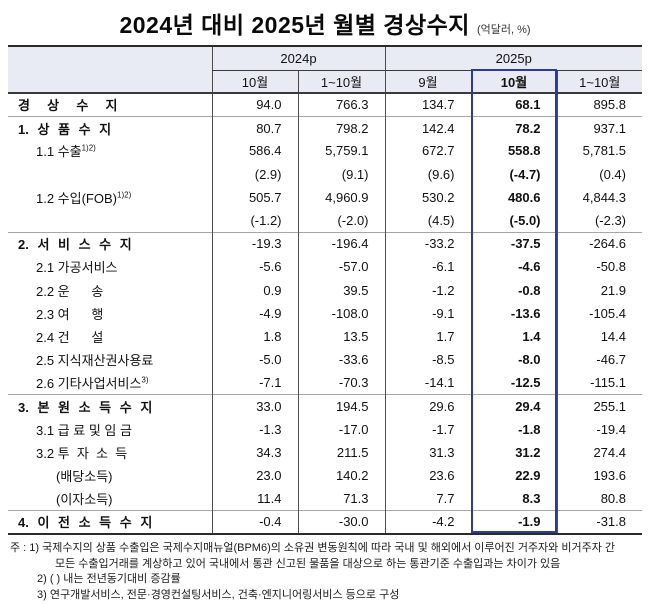  What do you see at coordinates (254, 105) in the screenshot?
I see `value-cell: 94.0` at bounding box center [254, 105].